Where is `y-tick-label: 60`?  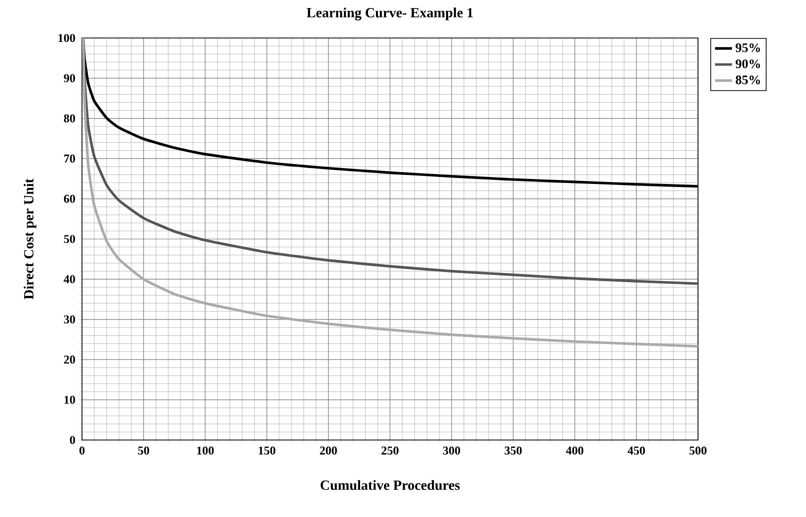 y-tick-label: 60 is located at coordinates (70, 198).